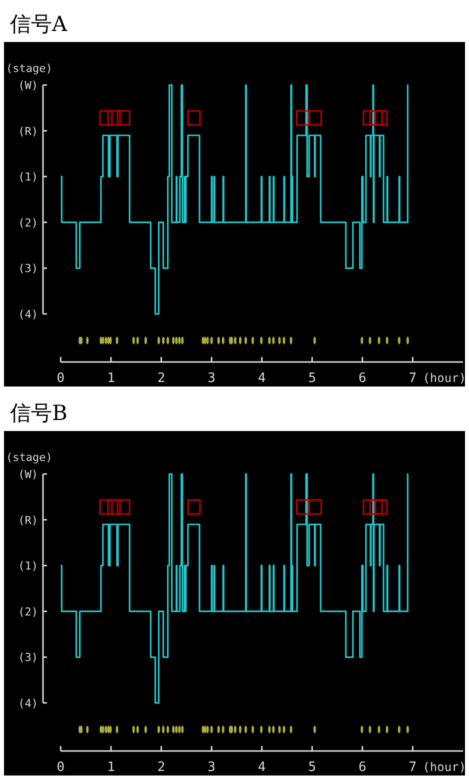  I want to click on chart-title: 信号B, so click(39, 412).